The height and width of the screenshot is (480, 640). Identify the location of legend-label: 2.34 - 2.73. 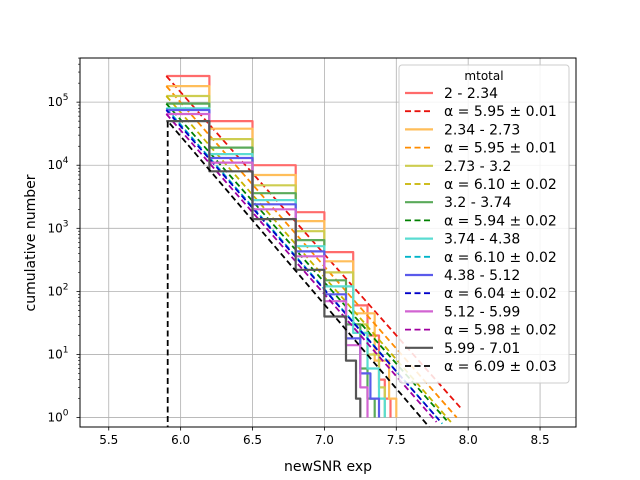
(482, 130).